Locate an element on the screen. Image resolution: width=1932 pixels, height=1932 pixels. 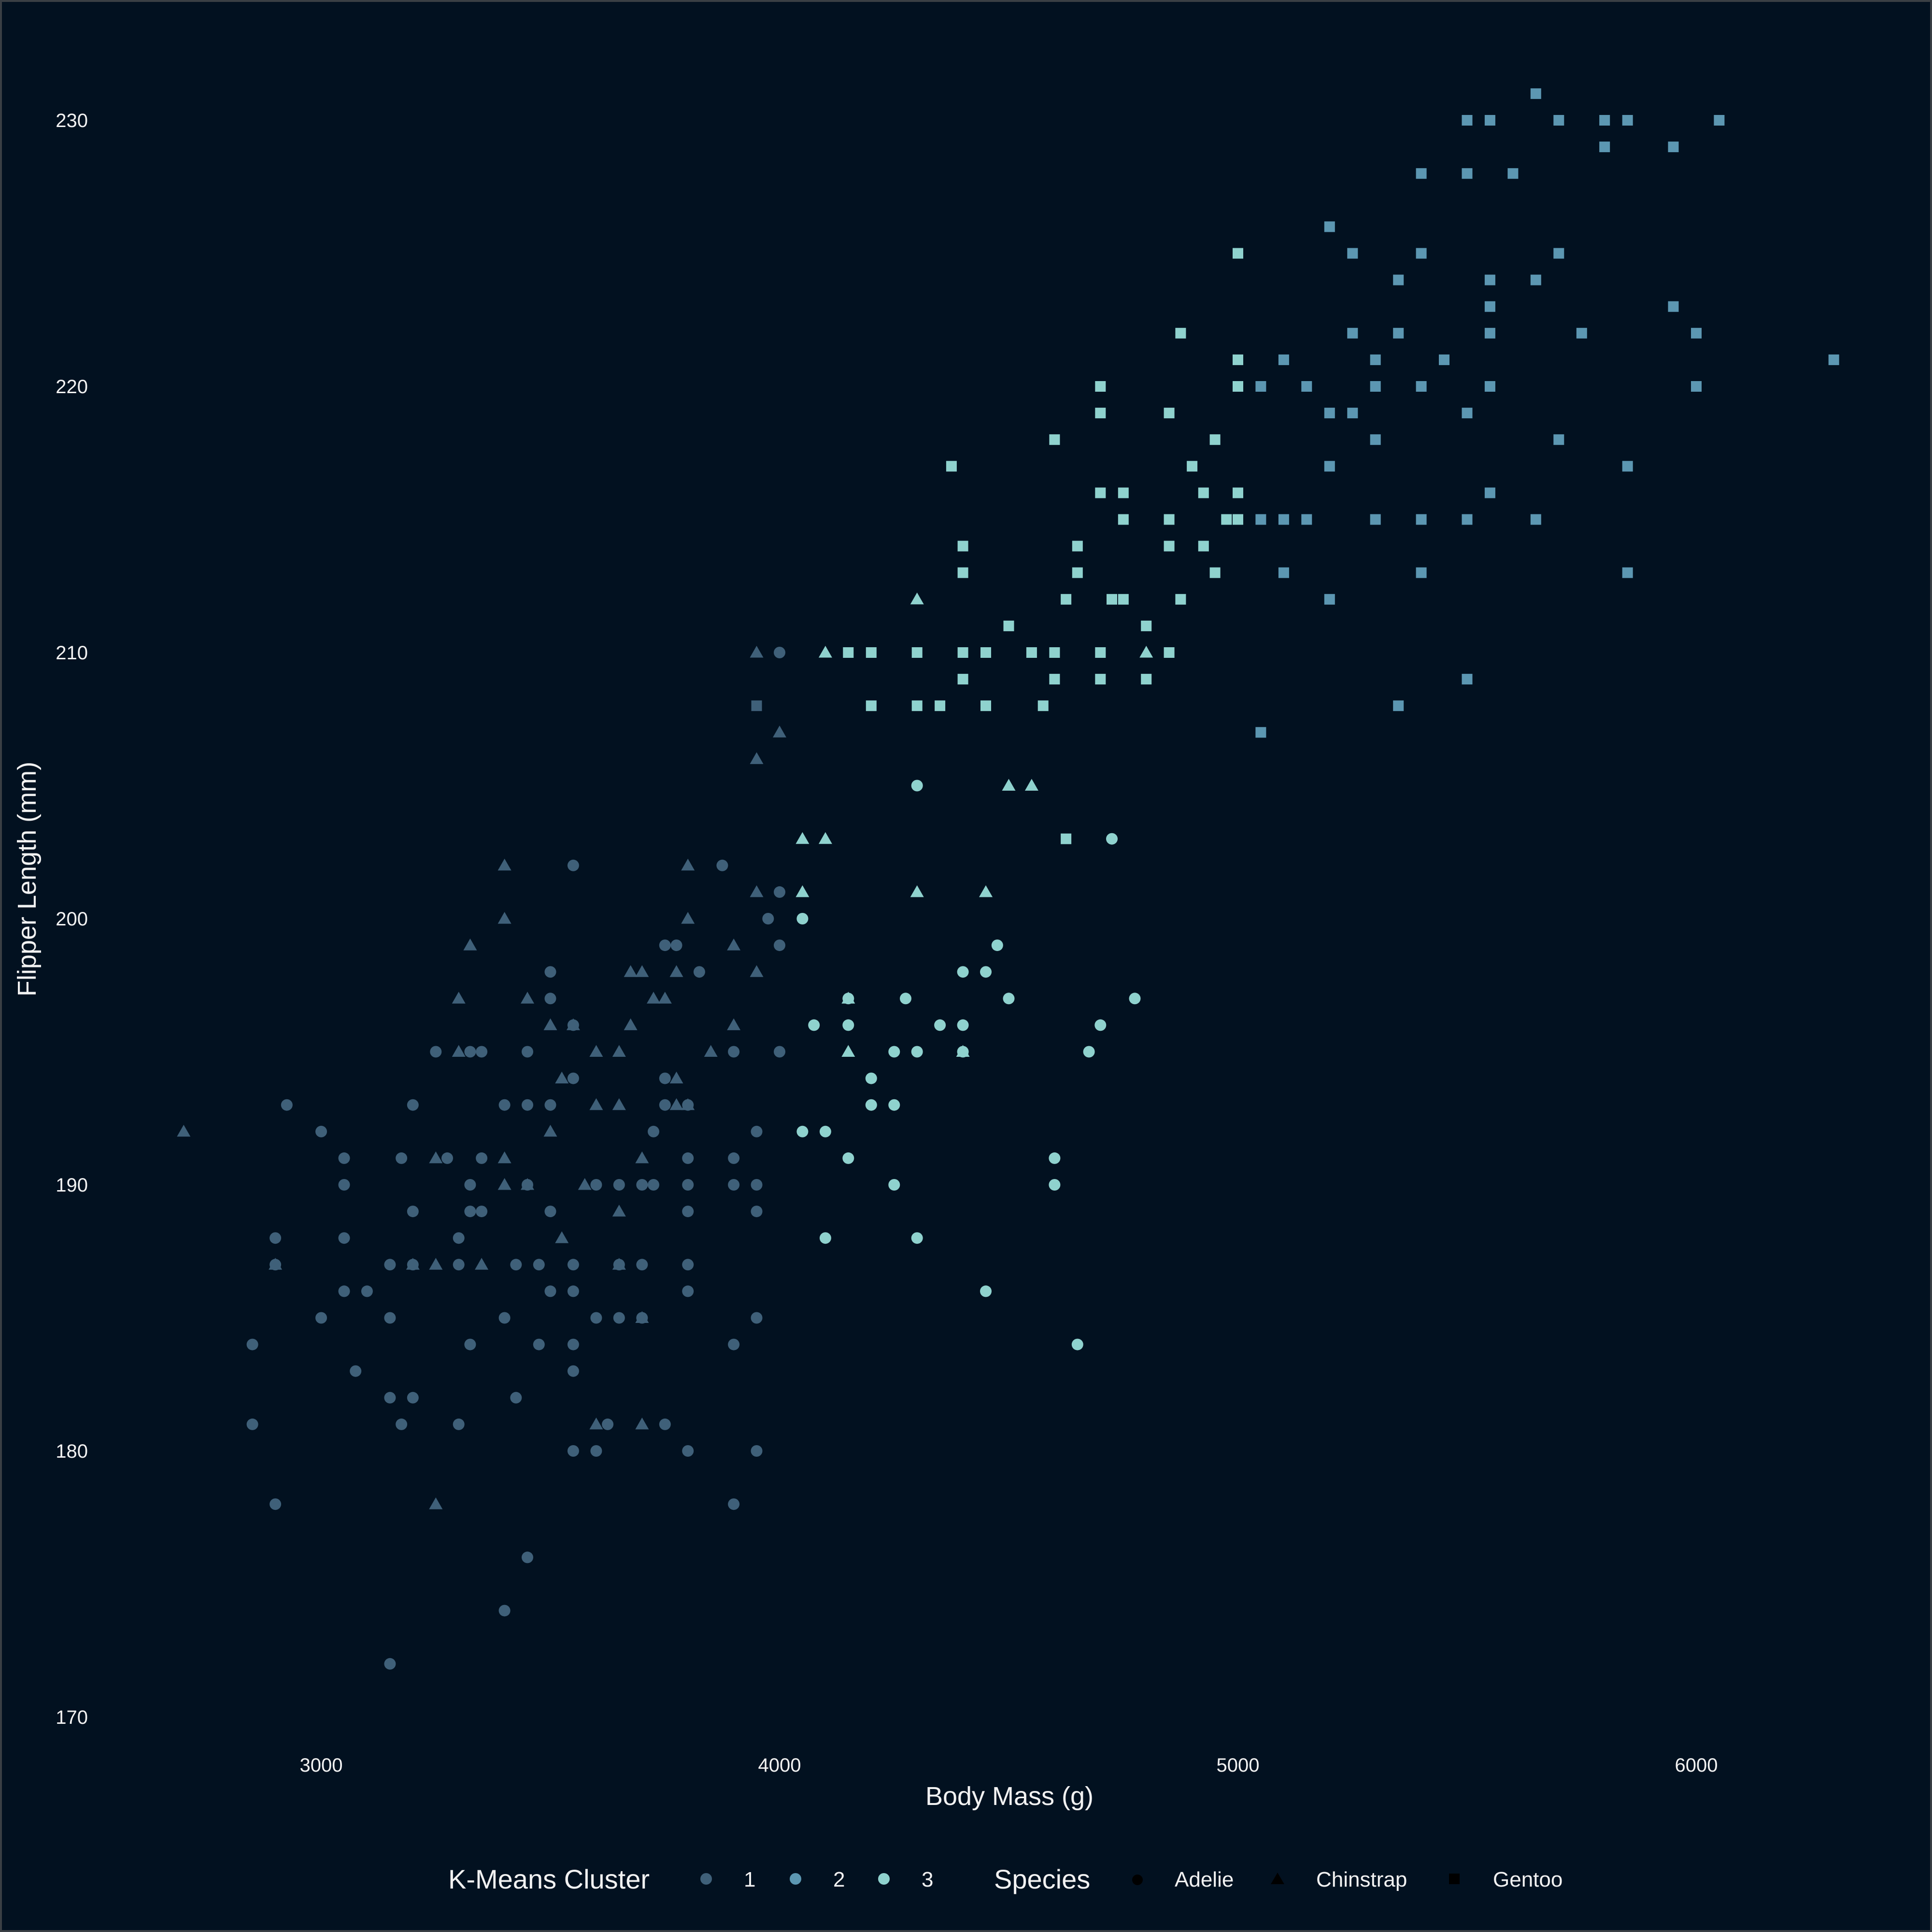
x-axis-title: Body Mass (g) is located at coordinates (1009, 1796).